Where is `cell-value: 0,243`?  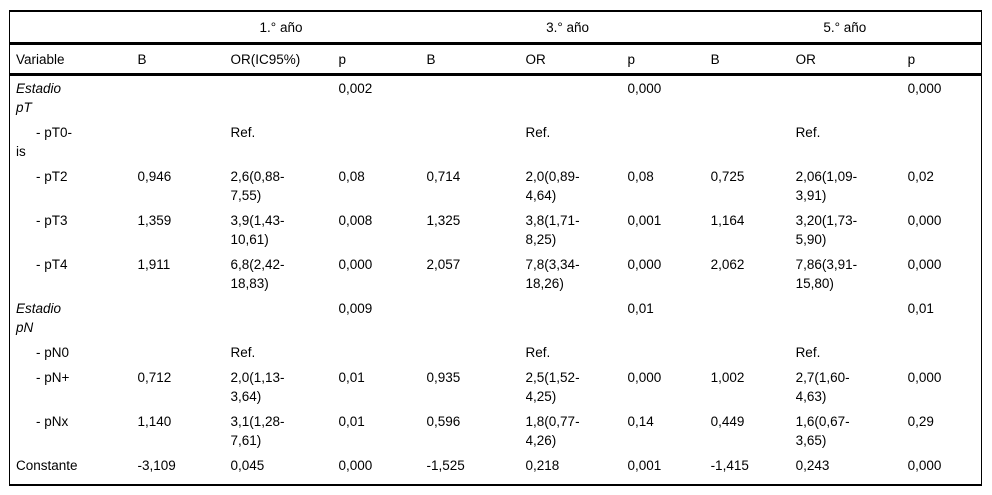
cell-value: 0,243 is located at coordinates (812, 465).